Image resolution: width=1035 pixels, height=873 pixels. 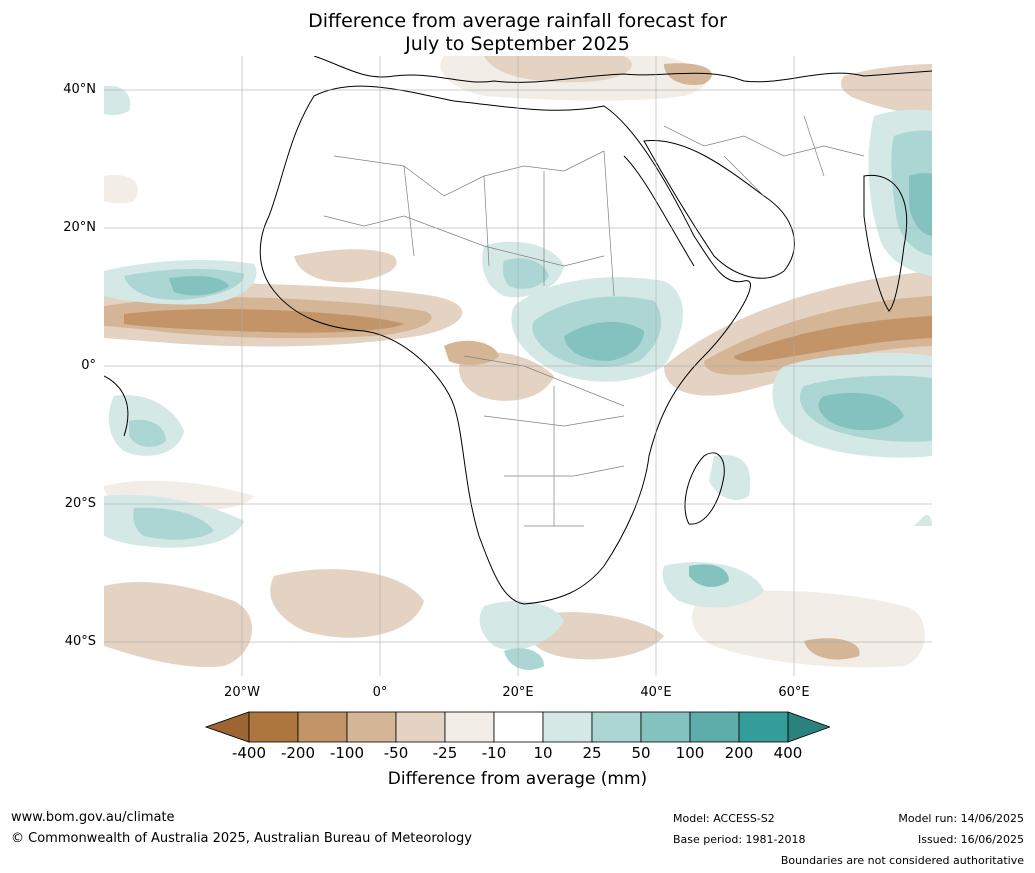 I want to click on footer-base-period: Base period: 1981-2018, so click(x=739, y=839).